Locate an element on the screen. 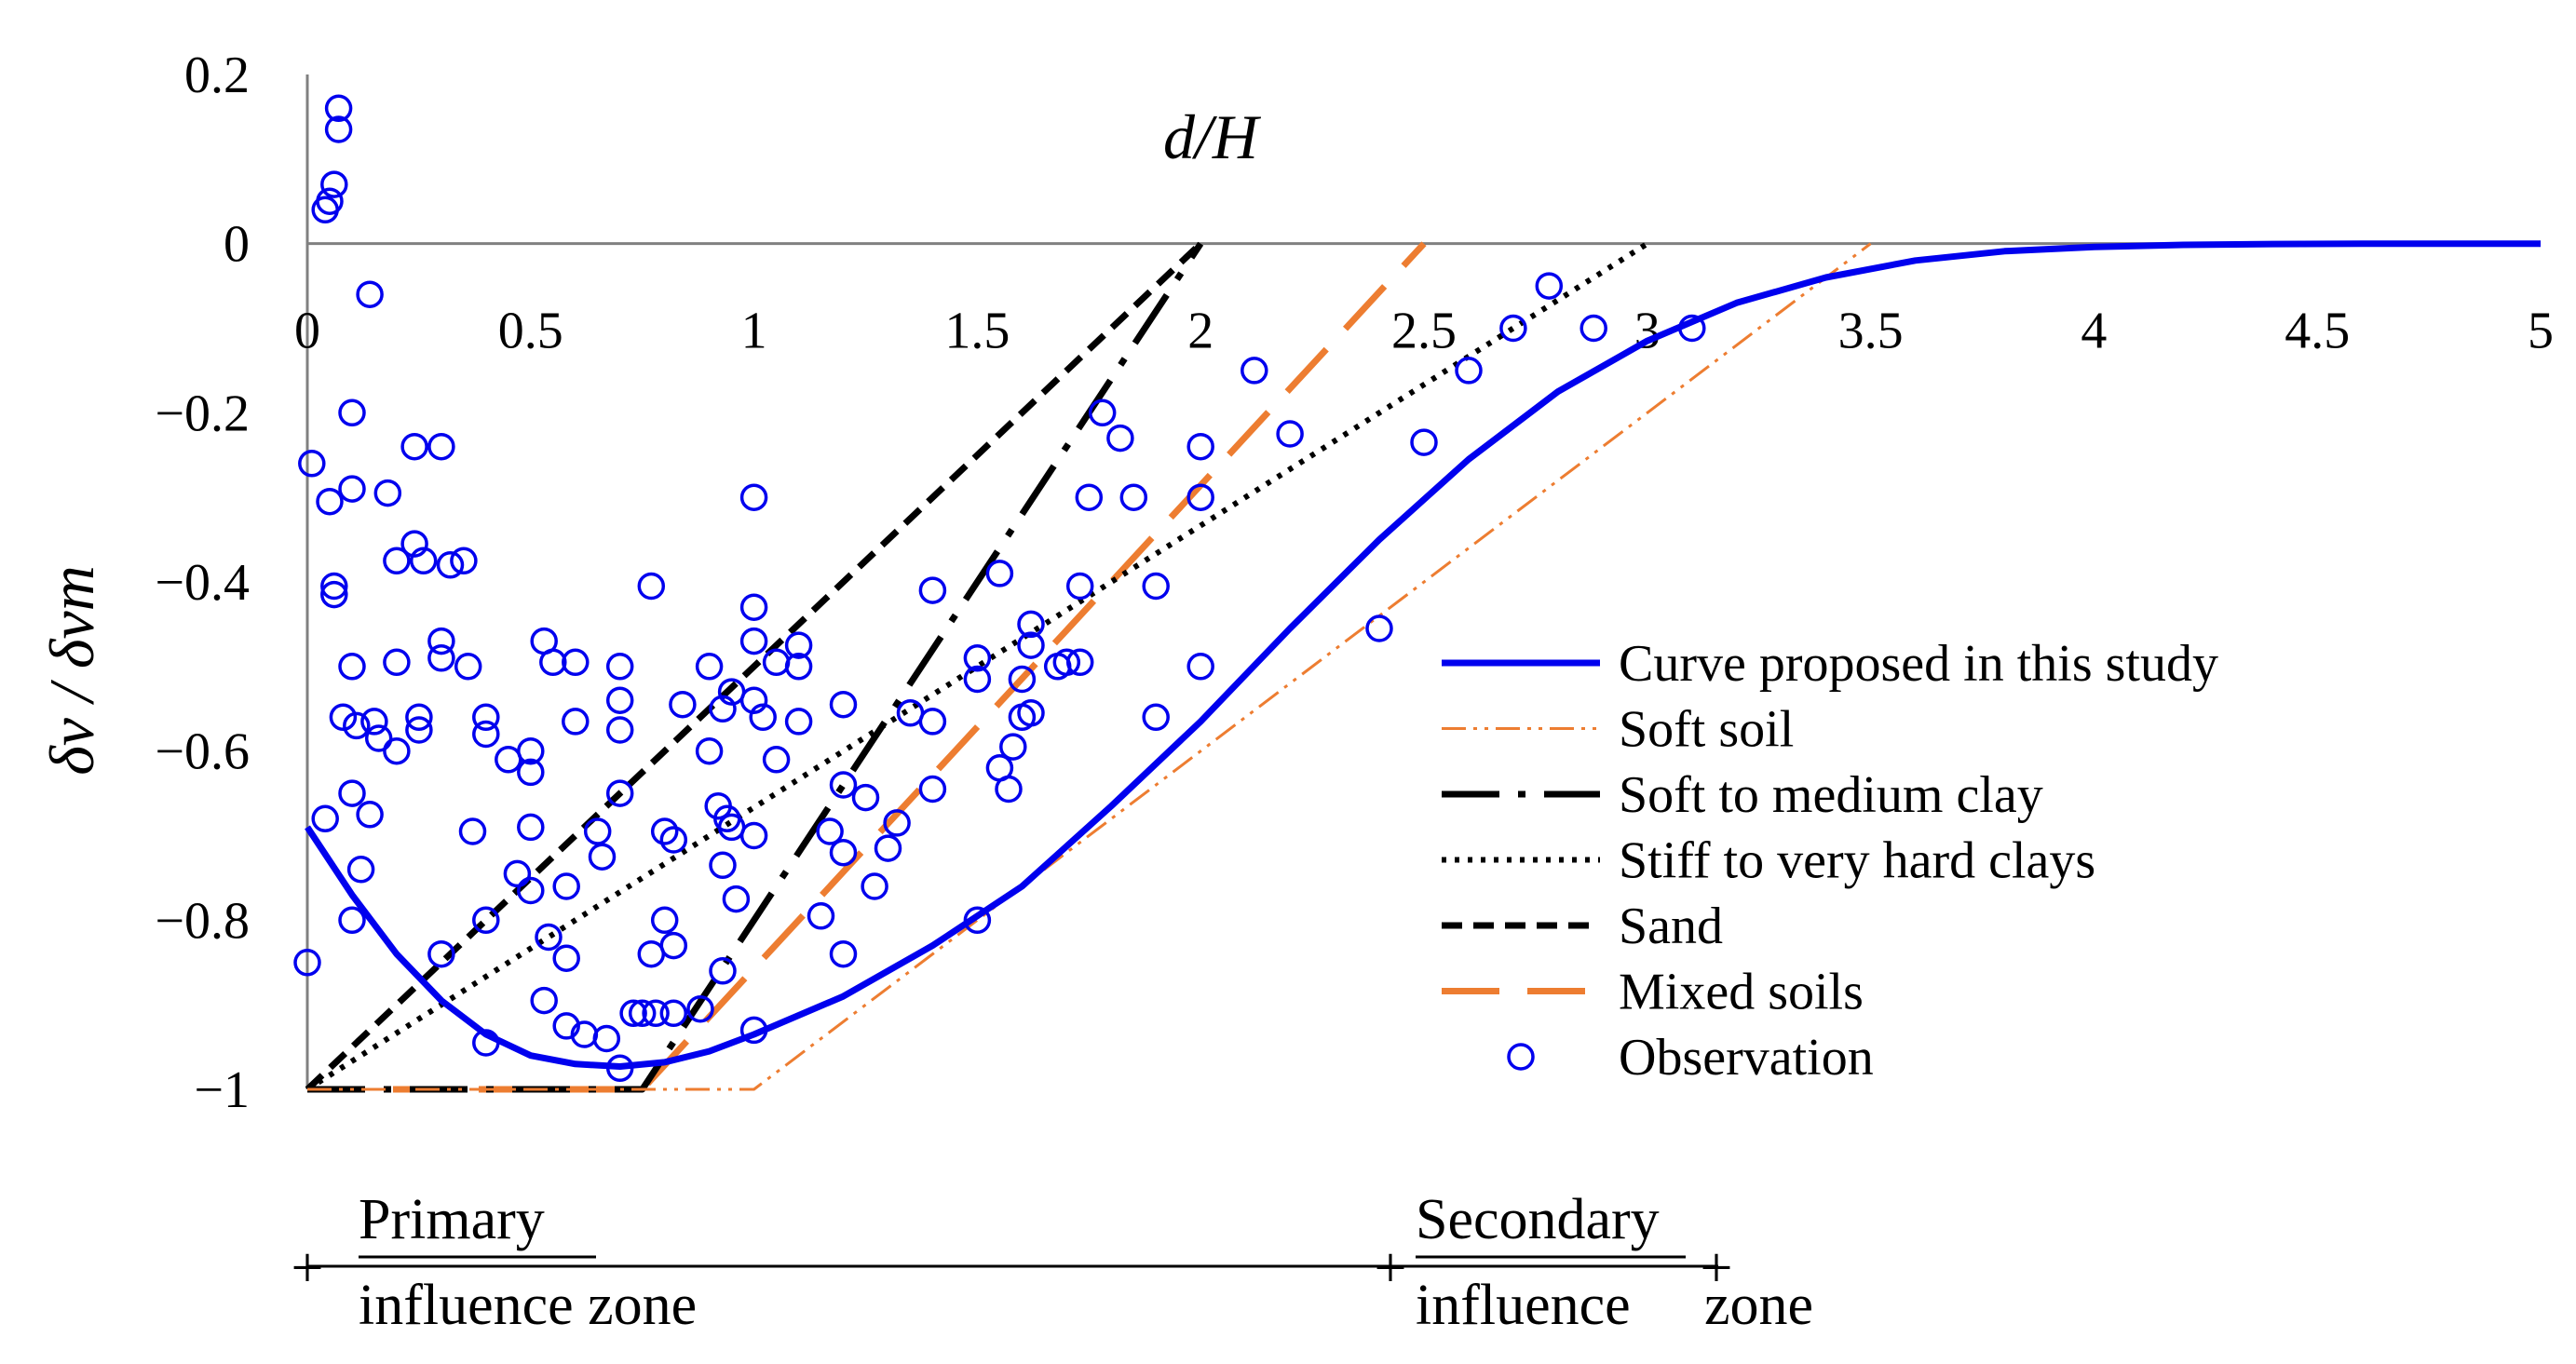  y-tick-label: 0 is located at coordinates (237, 245).